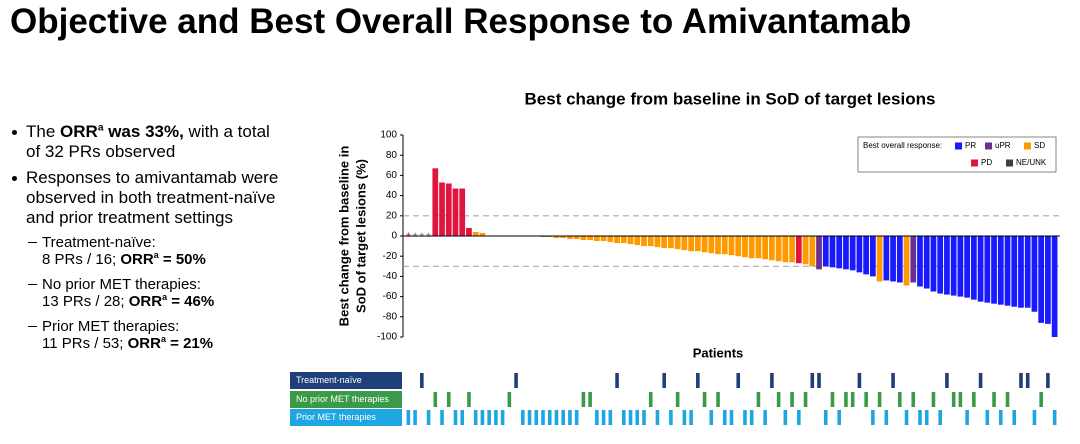 This screenshot has height=444, width=1080. I want to click on text-run: = 46%, so click(191, 301).